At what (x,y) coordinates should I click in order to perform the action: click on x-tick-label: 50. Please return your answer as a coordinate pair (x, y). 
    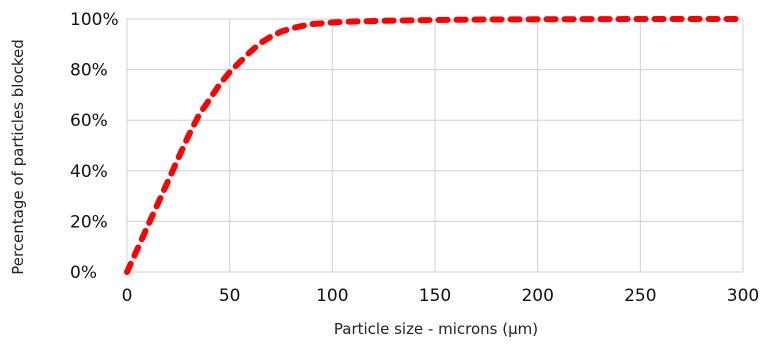
    Looking at the image, I should click on (230, 296).